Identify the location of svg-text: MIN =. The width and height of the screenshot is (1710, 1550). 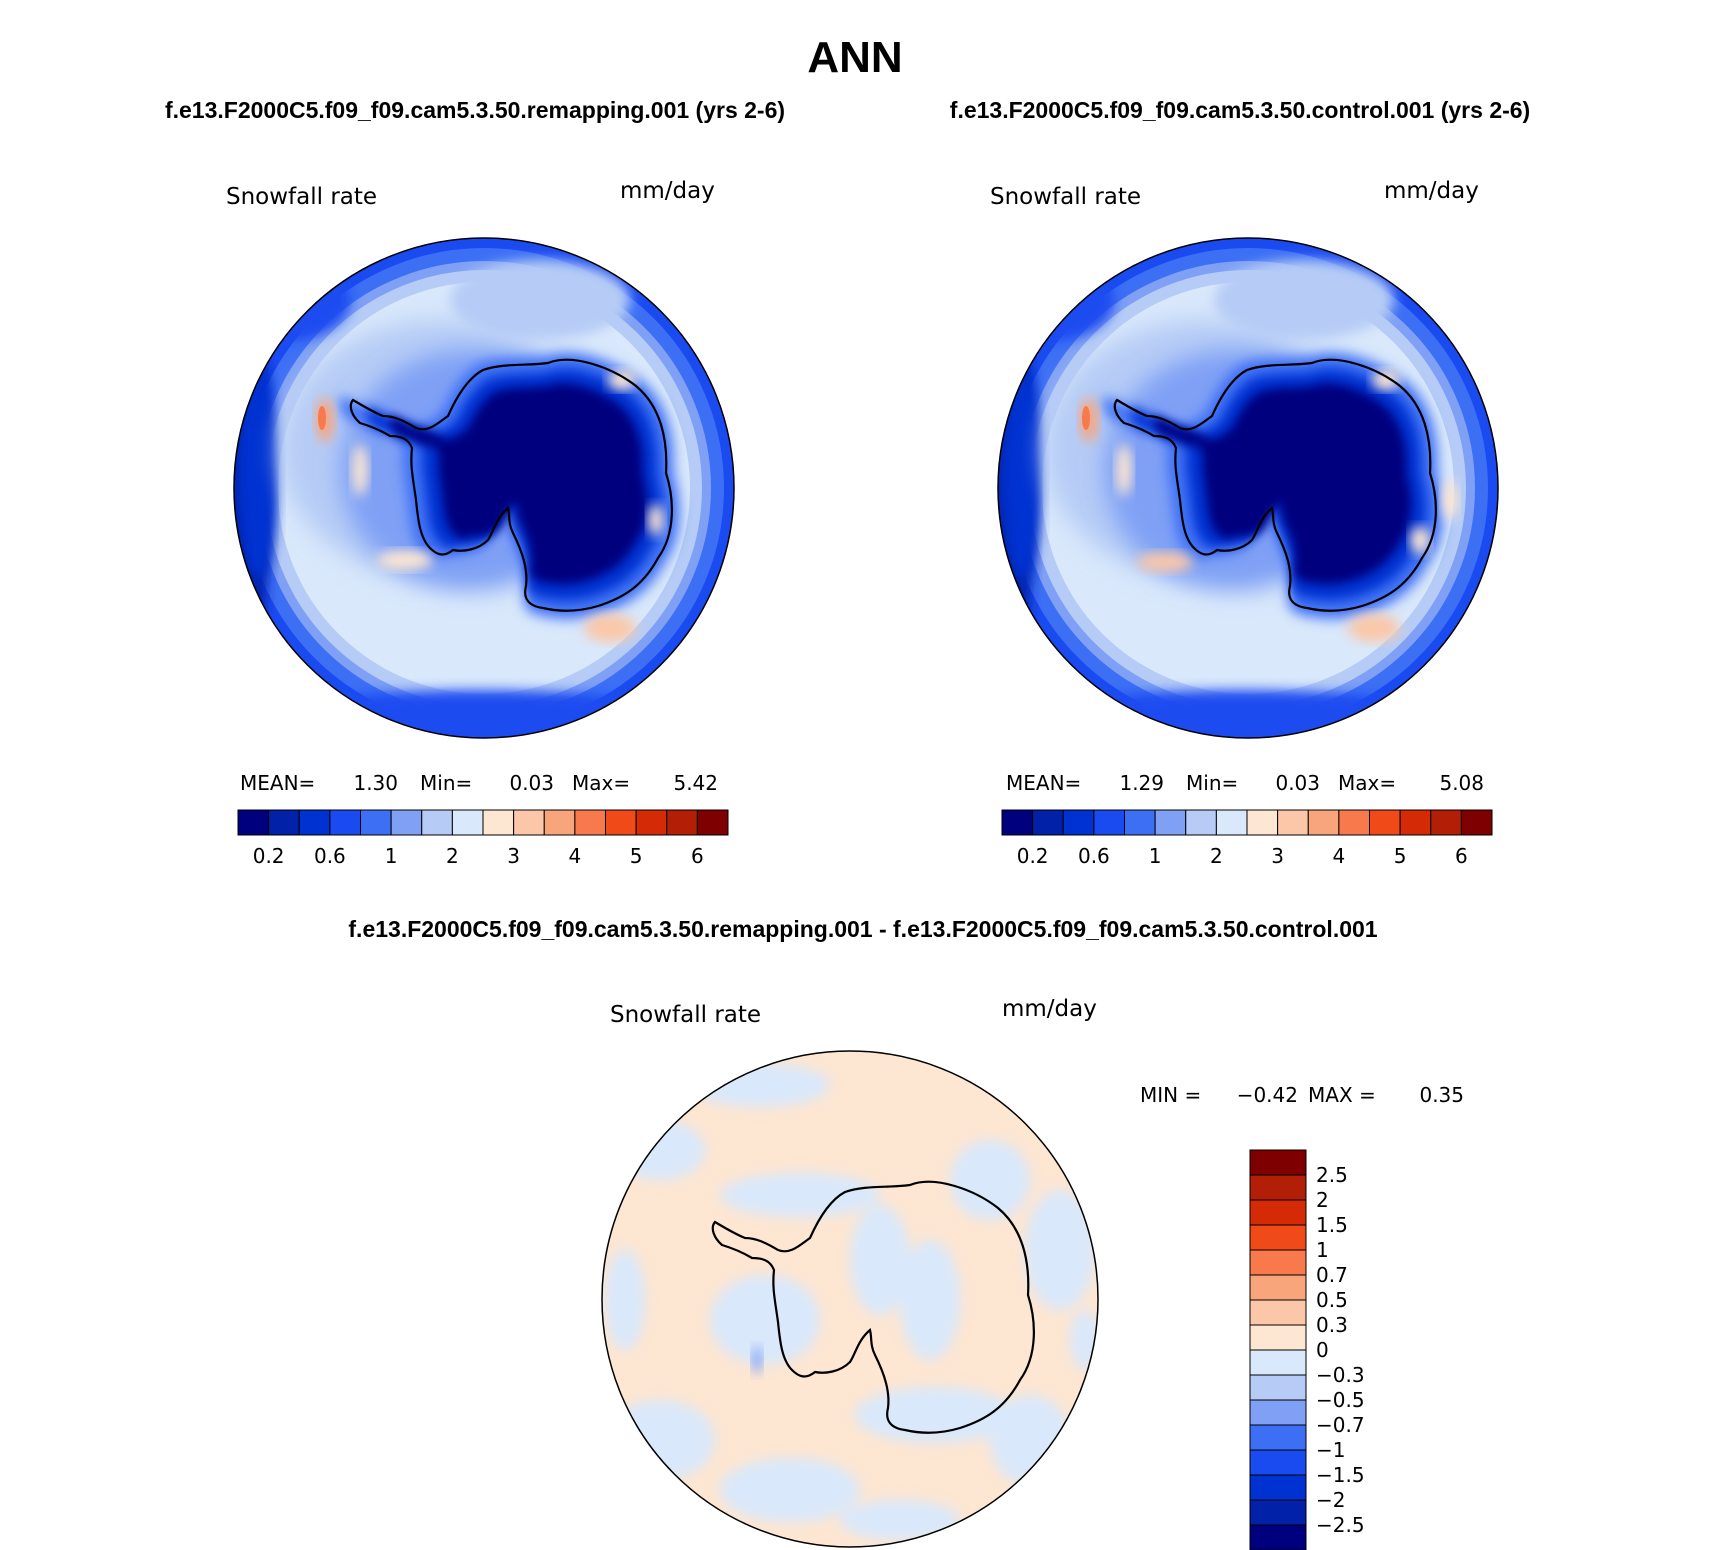
(1170, 1095).